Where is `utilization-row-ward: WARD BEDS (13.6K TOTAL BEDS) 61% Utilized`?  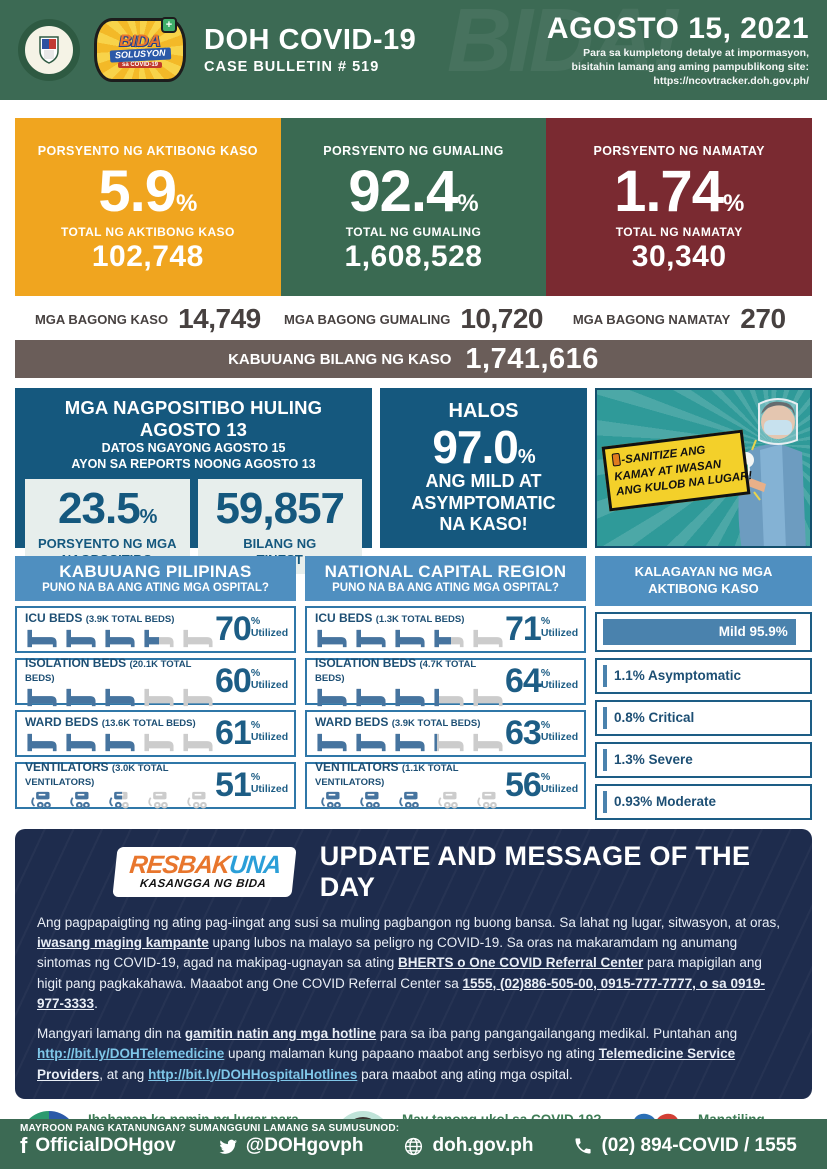
utilization-row-ward: WARD BEDS (13.6K TOTAL BEDS) 61% Utilized is located at coordinates (155, 733).